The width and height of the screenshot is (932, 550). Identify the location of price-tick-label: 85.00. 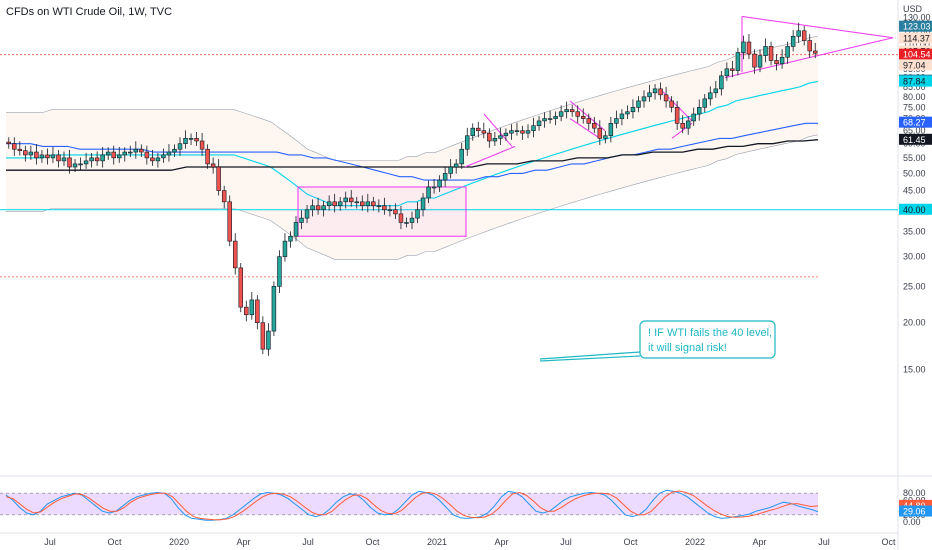
(914, 87).